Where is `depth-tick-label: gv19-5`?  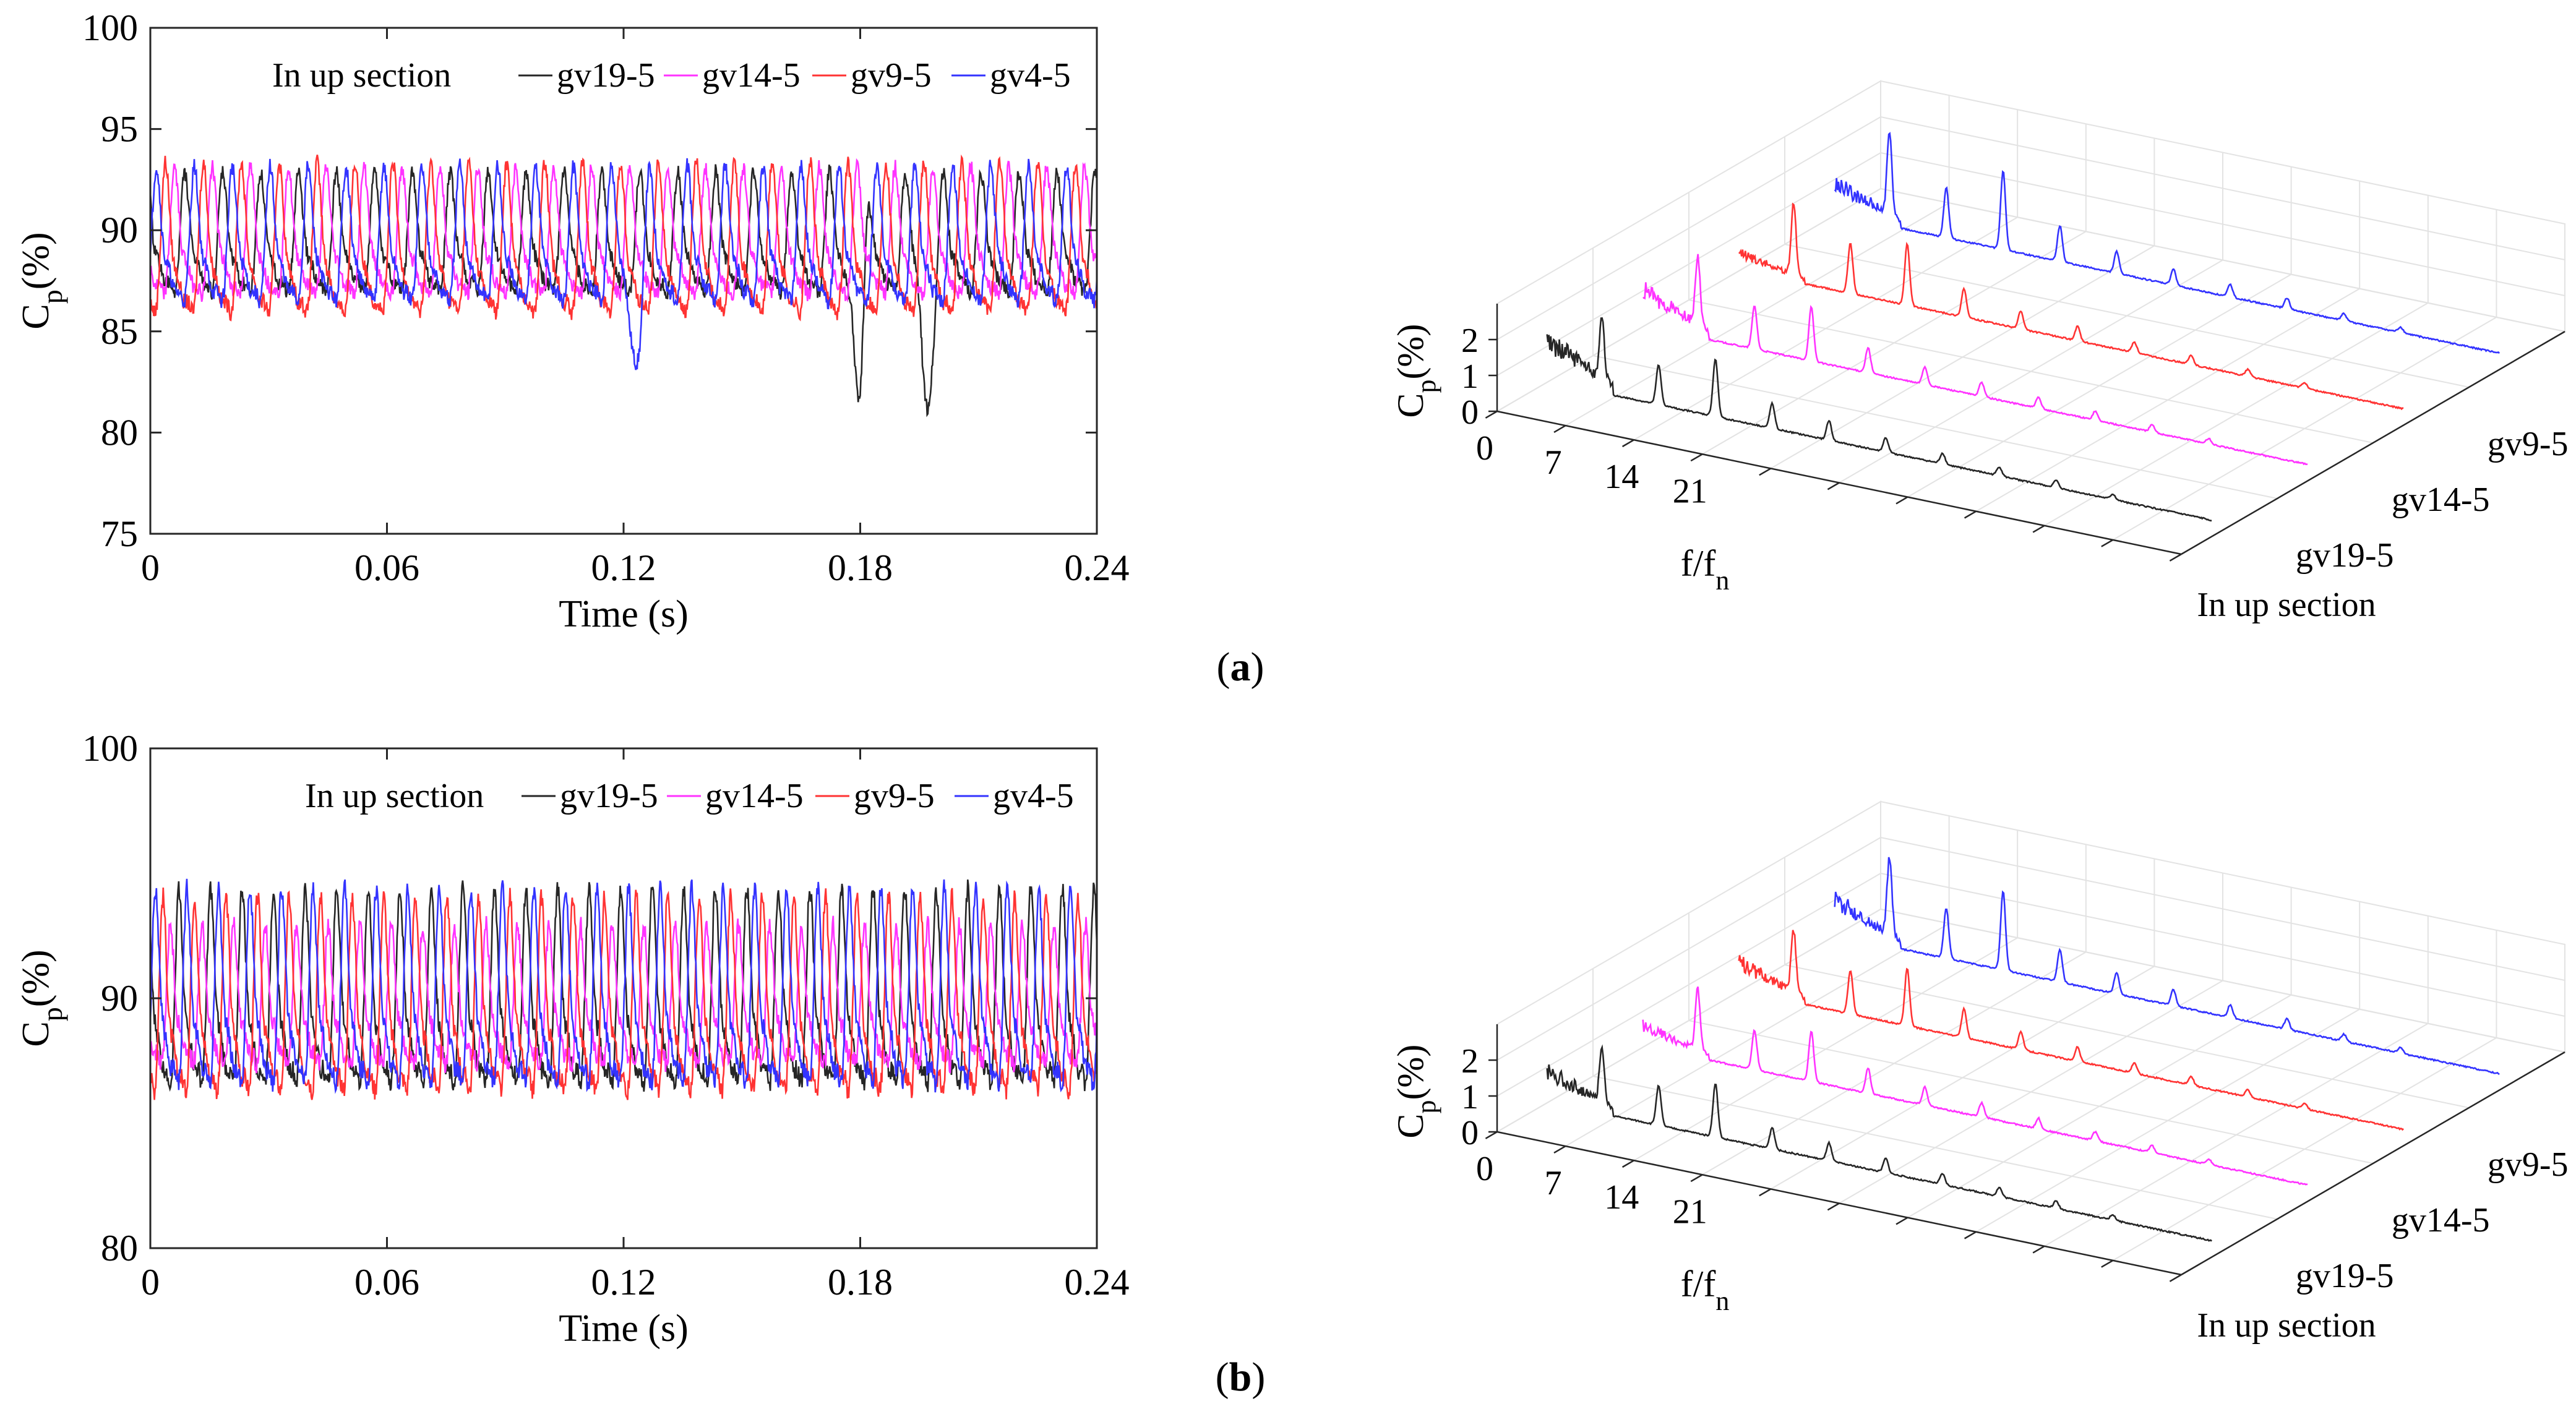
depth-tick-label: gv19-5 is located at coordinates (2345, 555).